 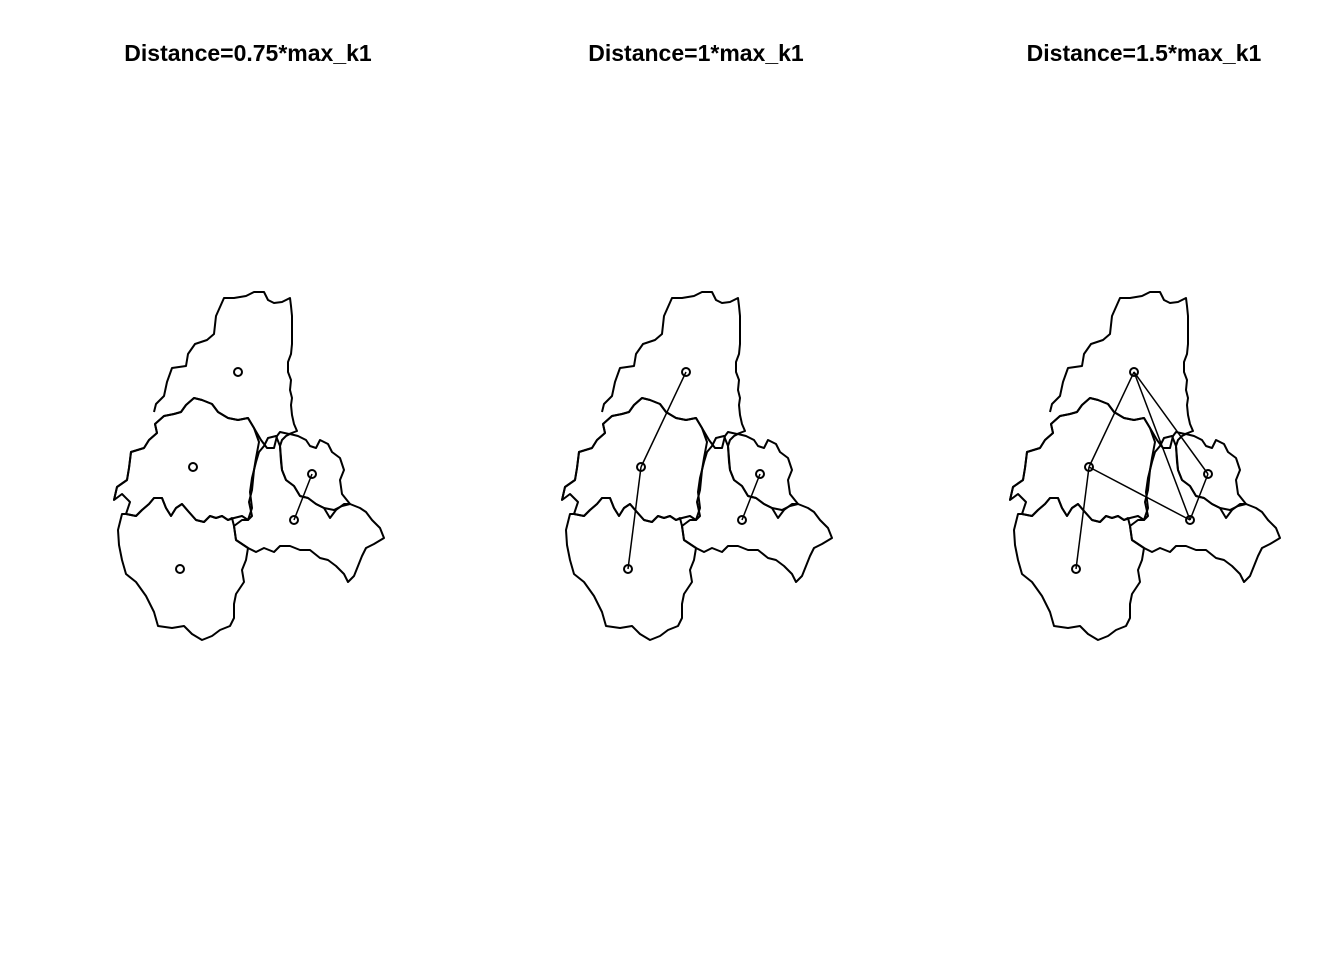 What do you see at coordinates (696, 53) in the screenshot?
I see `panel-title: Distance=1*max_k1` at bounding box center [696, 53].